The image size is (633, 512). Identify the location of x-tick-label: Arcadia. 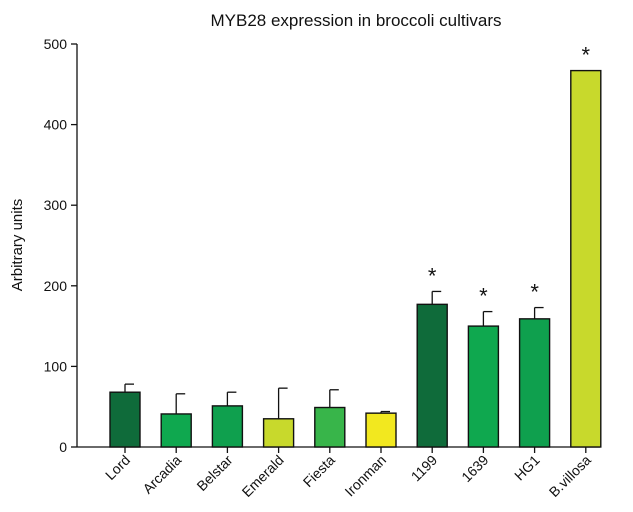
(161, 474).